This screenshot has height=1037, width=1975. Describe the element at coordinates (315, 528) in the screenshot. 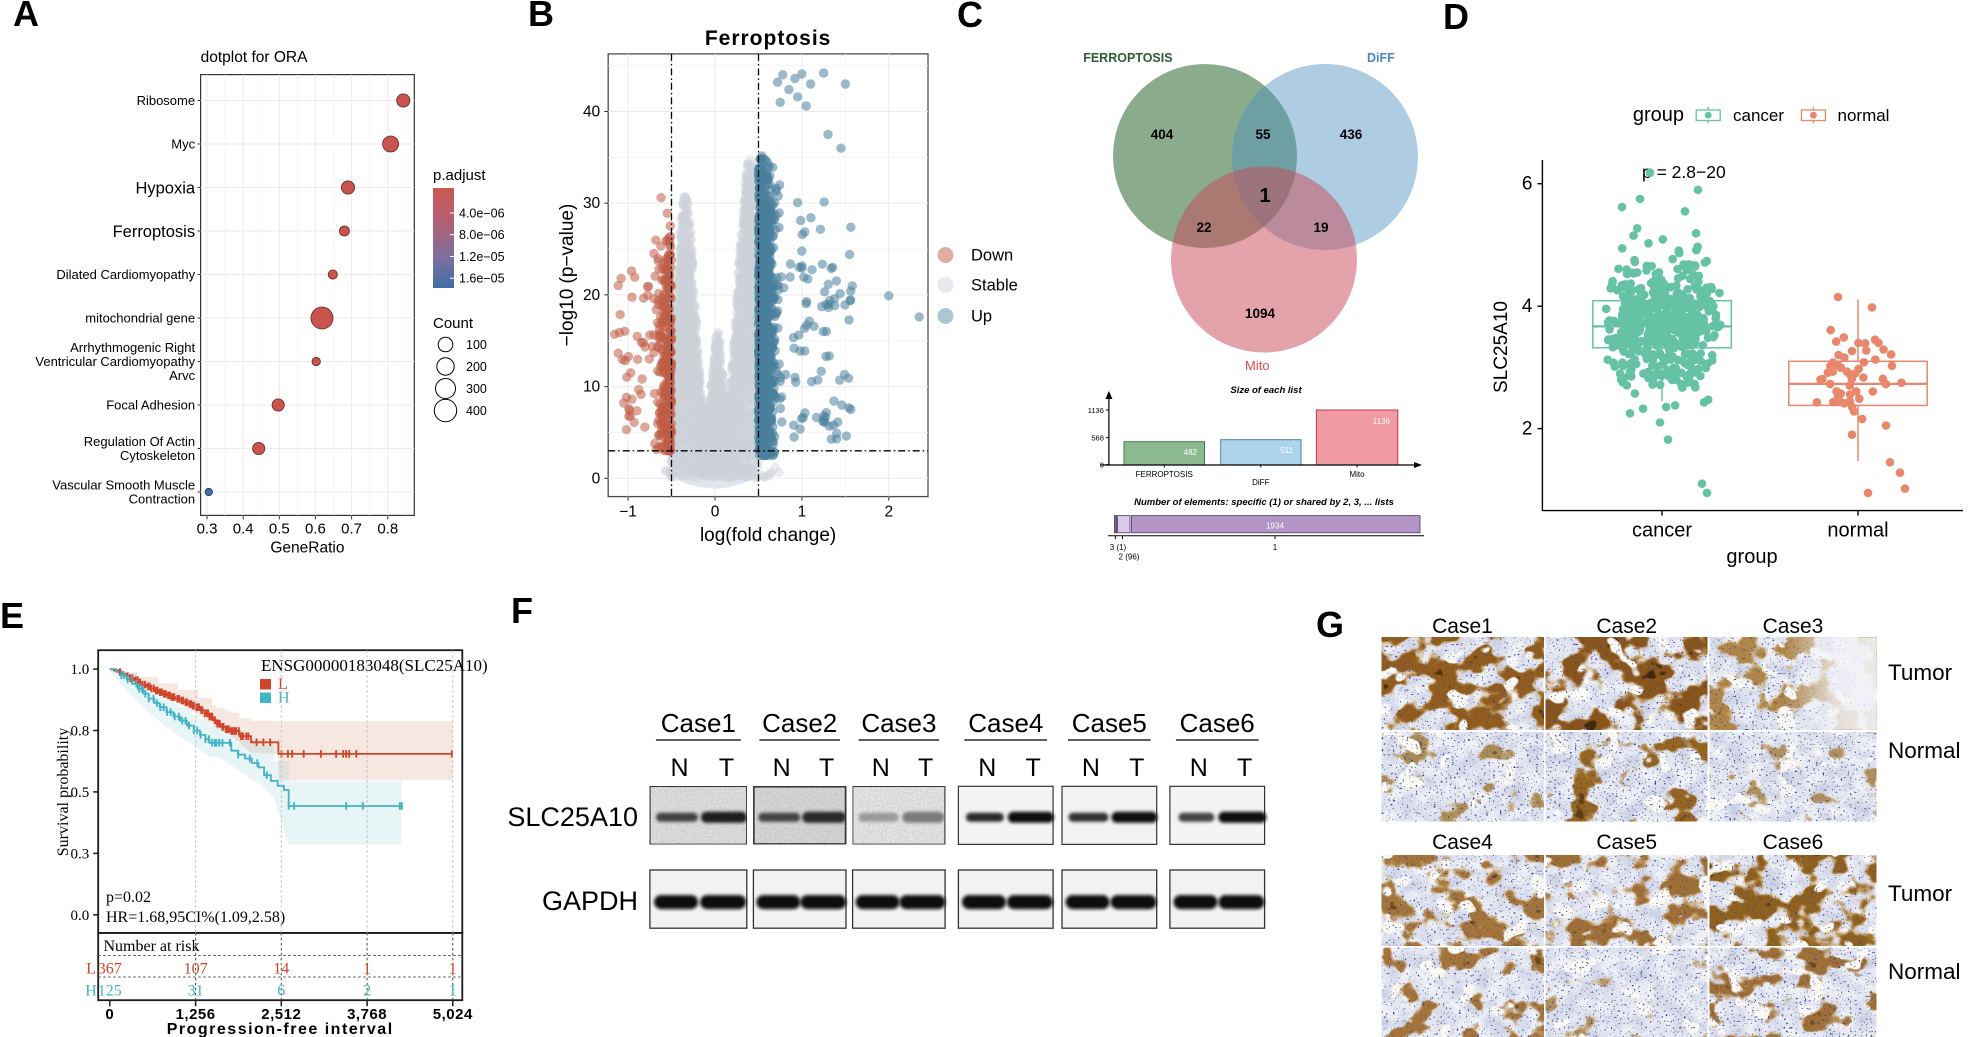

I see `svg-text: 0.6` at that location.